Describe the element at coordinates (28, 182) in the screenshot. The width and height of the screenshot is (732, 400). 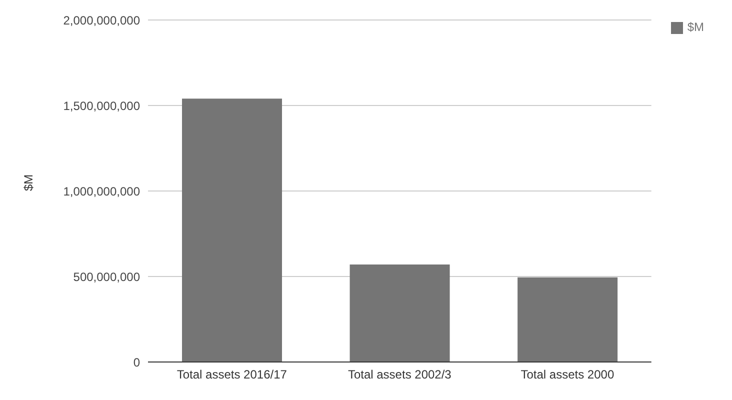
I see `y-axis-title: $M` at that location.